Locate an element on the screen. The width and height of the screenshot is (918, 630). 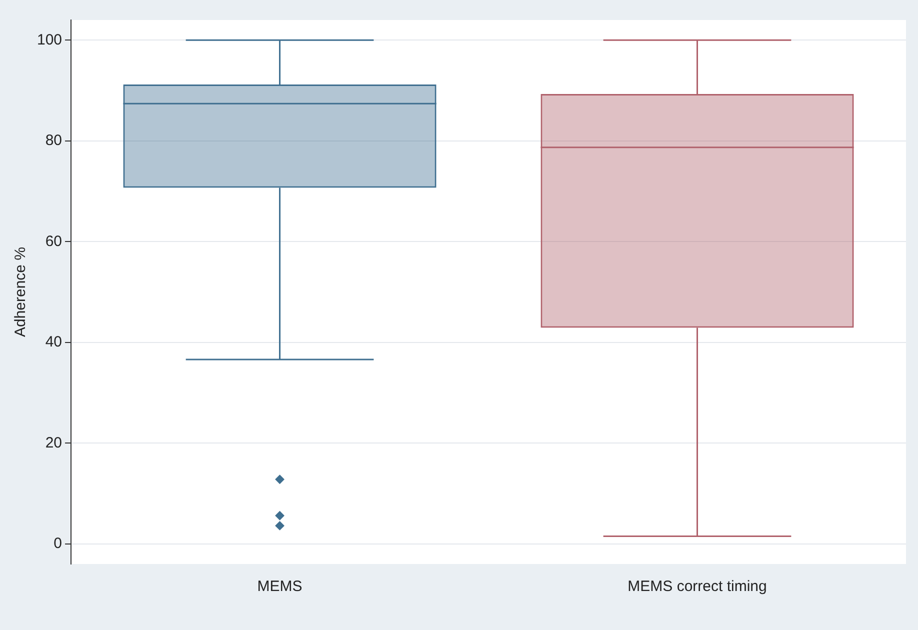
y-tick-label: 100 is located at coordinates (49, 39).